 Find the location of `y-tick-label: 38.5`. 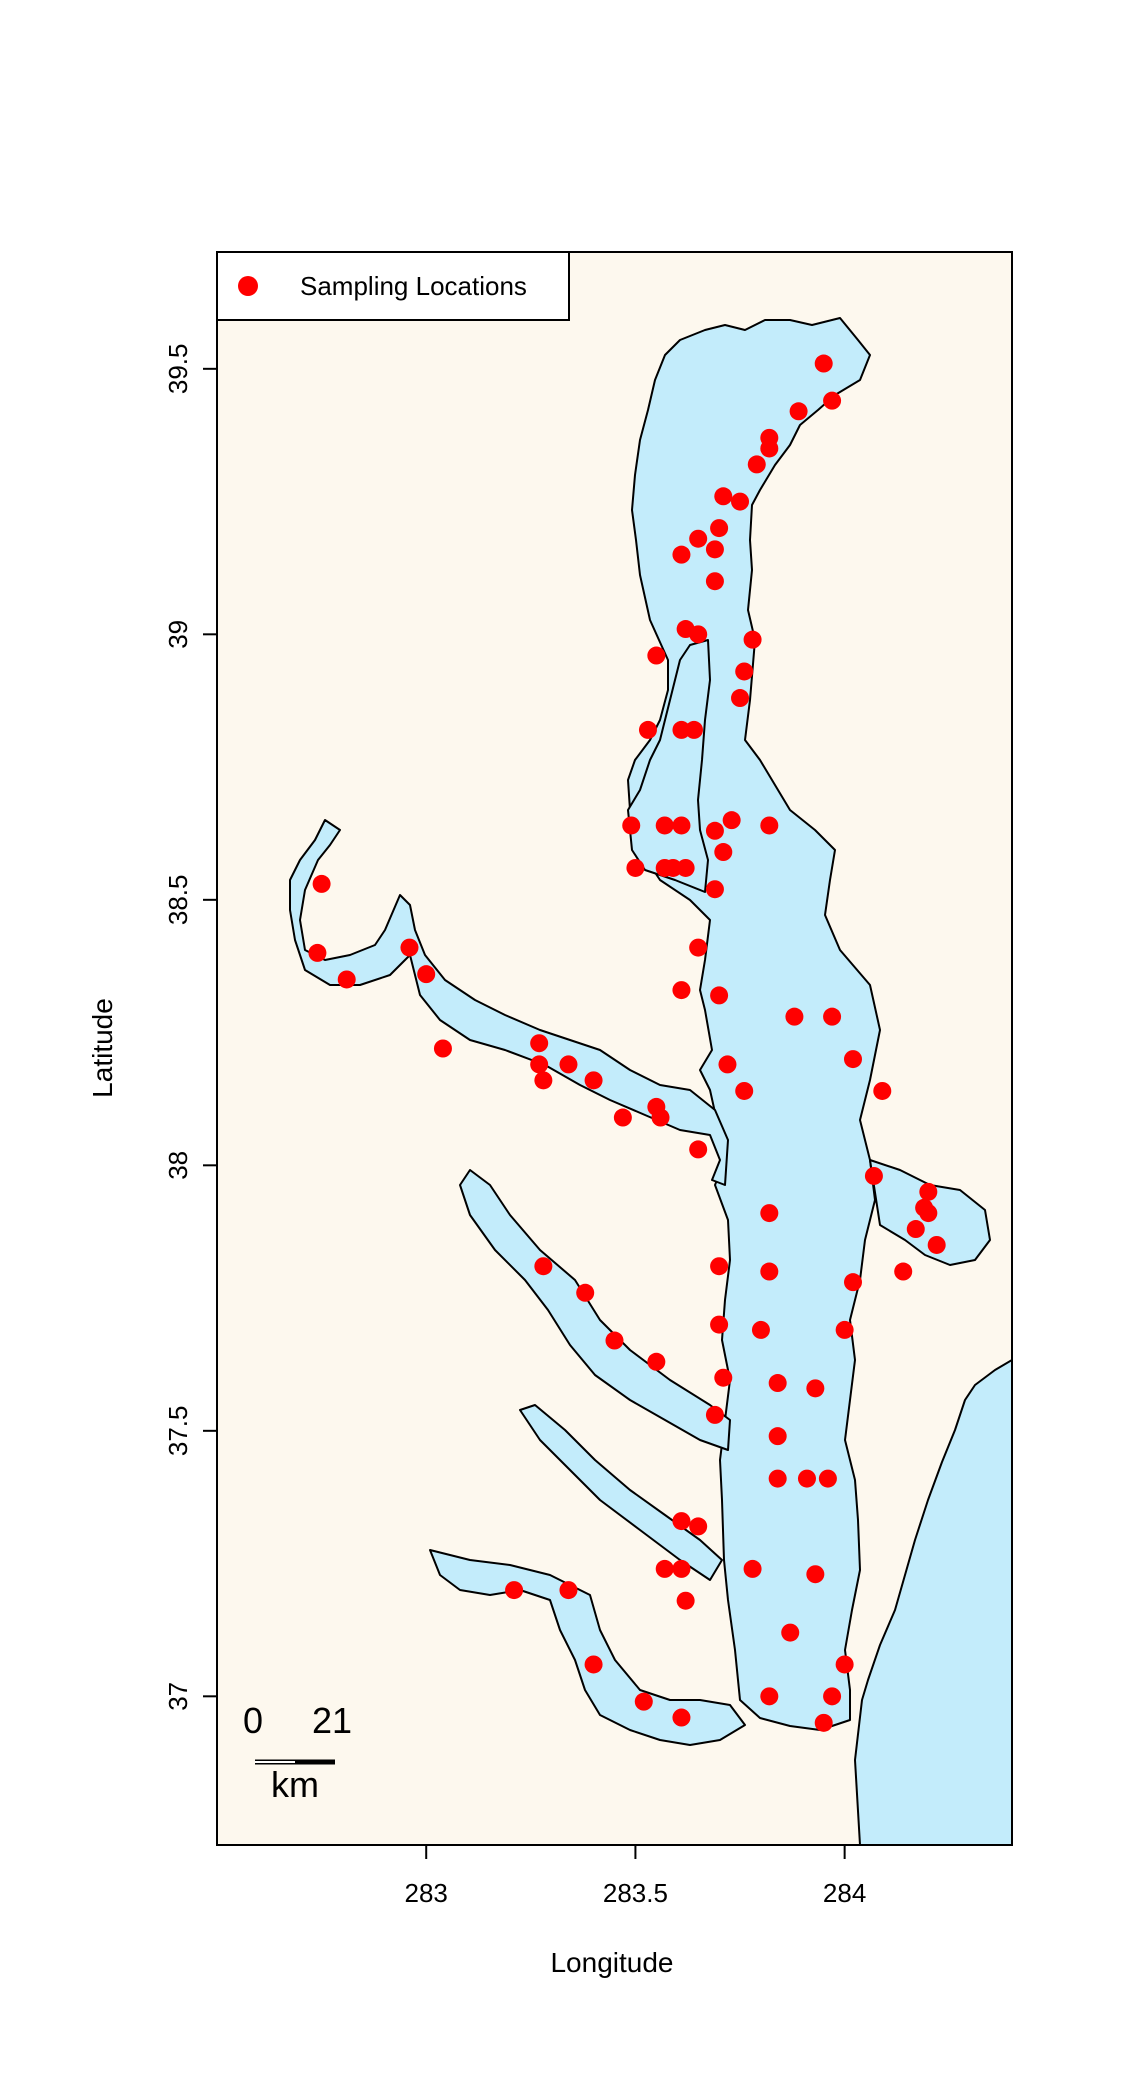

y-tick-label: 38.5 is located at coordinates (178, 900).